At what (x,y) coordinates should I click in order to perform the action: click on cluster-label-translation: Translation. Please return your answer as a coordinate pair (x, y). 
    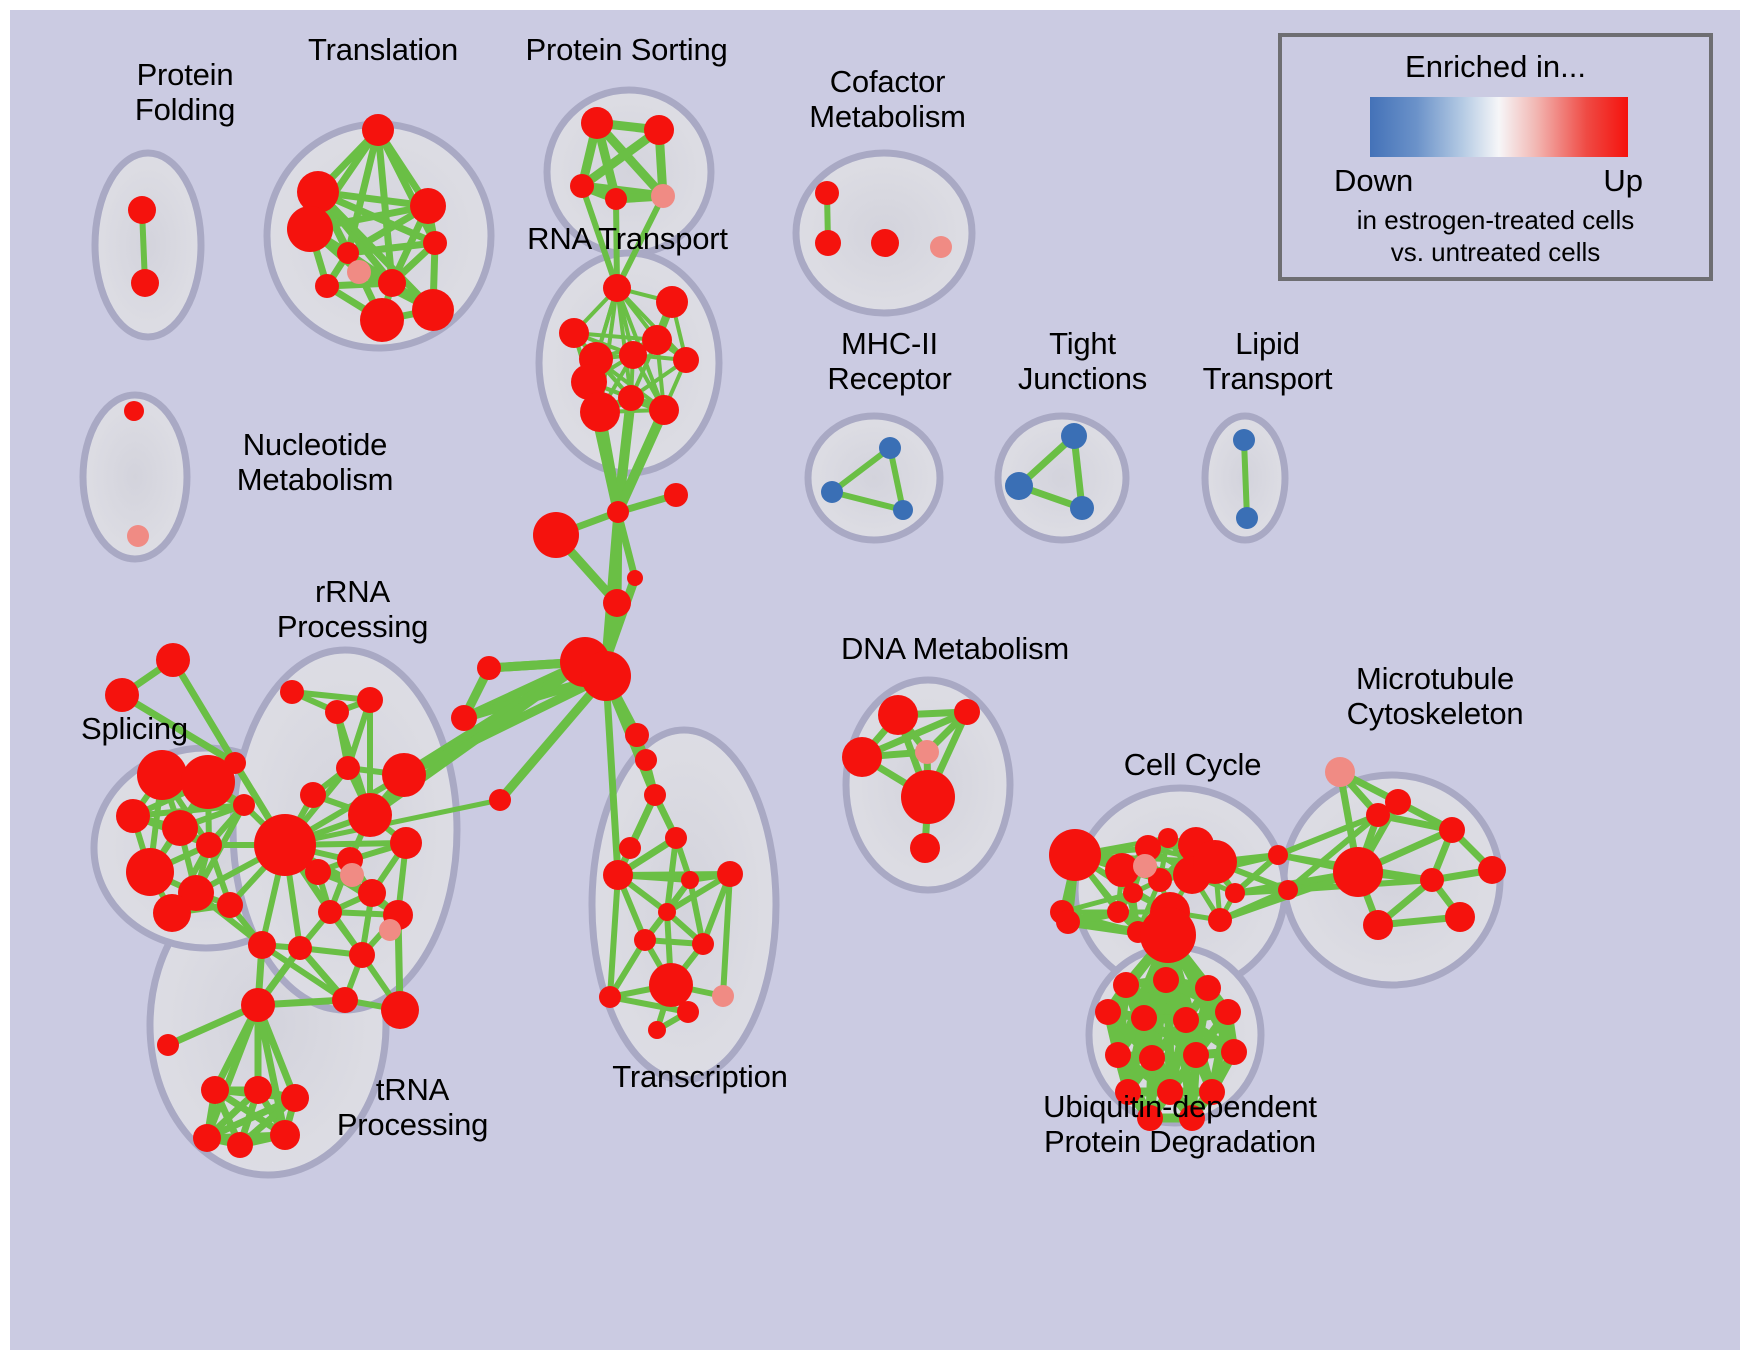
    Looking at the image, I should click on (383, 49).